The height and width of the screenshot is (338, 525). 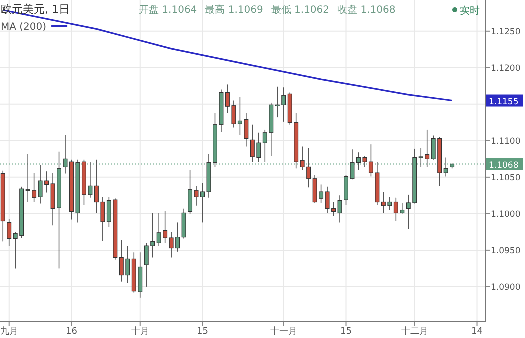 What do you see at coordinates (504, 165) in the screenshot?
I see `ref-line-label: 1.1068` at bounding box center [504, 165].